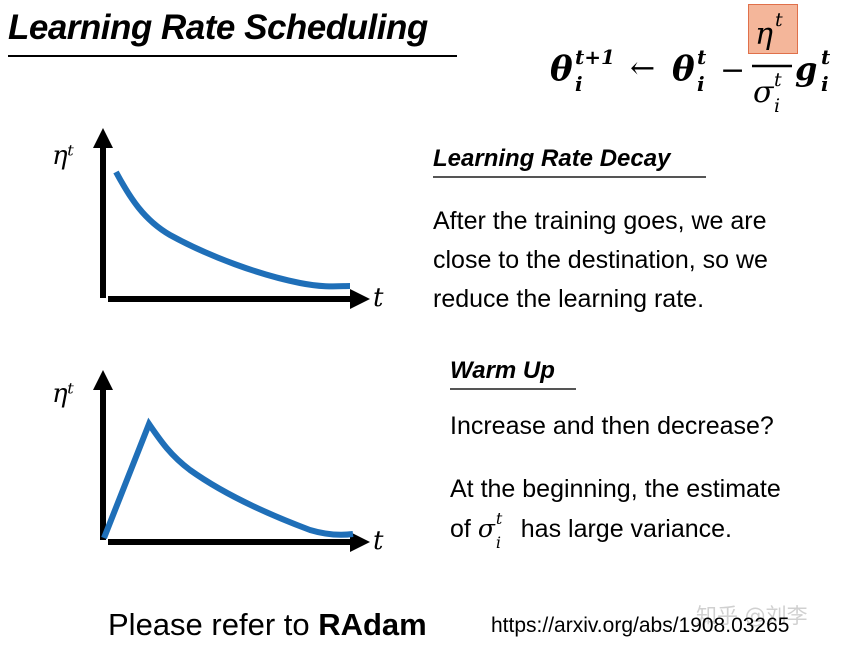 This screenshot has width=849, height=650. Describe the element at coordinates (600, 221) in the screenshot. I see `decay-line-1: After the training goes, we are` at that location.